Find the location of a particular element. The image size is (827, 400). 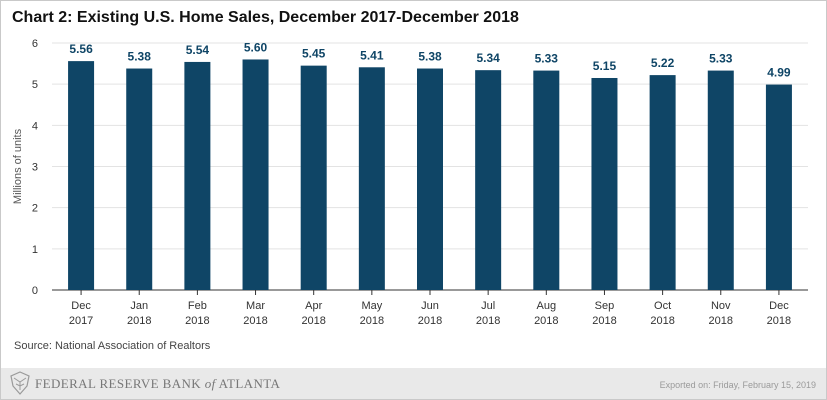

y-tick-label: 0 is located at coordinates (35, 291).